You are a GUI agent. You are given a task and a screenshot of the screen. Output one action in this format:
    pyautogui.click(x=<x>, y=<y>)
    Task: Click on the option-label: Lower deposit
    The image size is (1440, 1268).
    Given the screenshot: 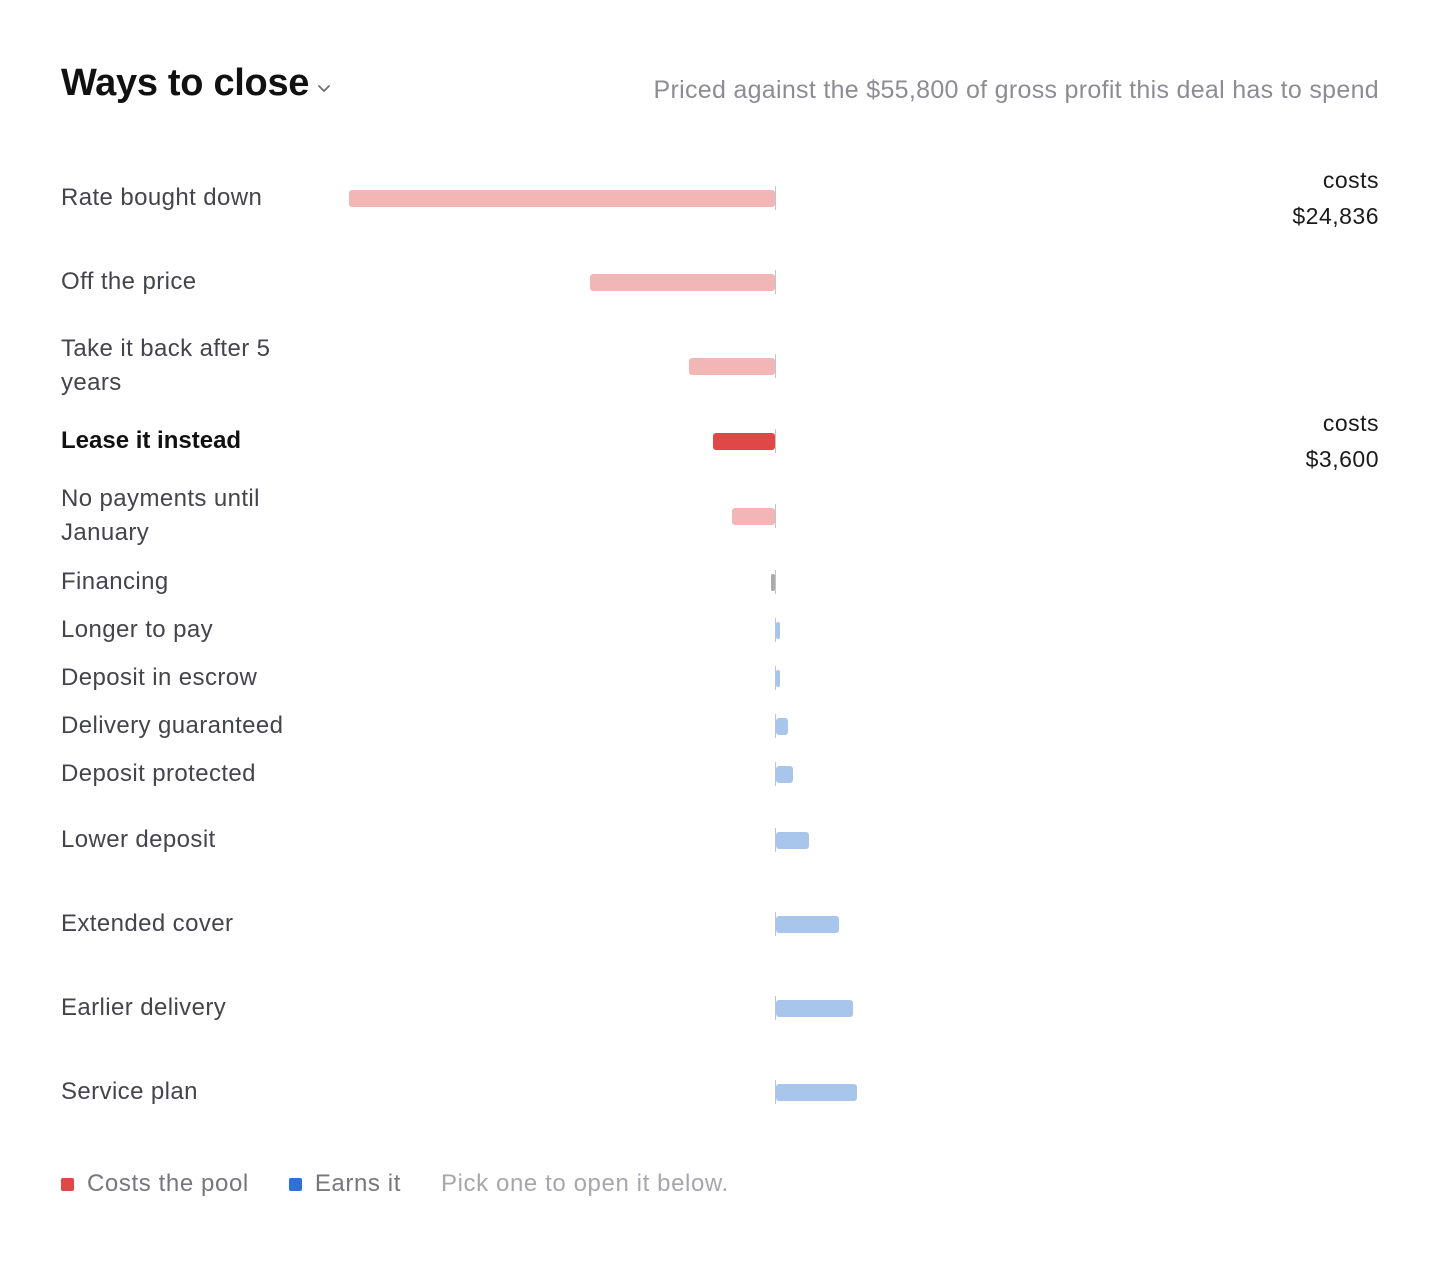 What is the action you would take?
    pyautogui.click(x=138, y=839)
    